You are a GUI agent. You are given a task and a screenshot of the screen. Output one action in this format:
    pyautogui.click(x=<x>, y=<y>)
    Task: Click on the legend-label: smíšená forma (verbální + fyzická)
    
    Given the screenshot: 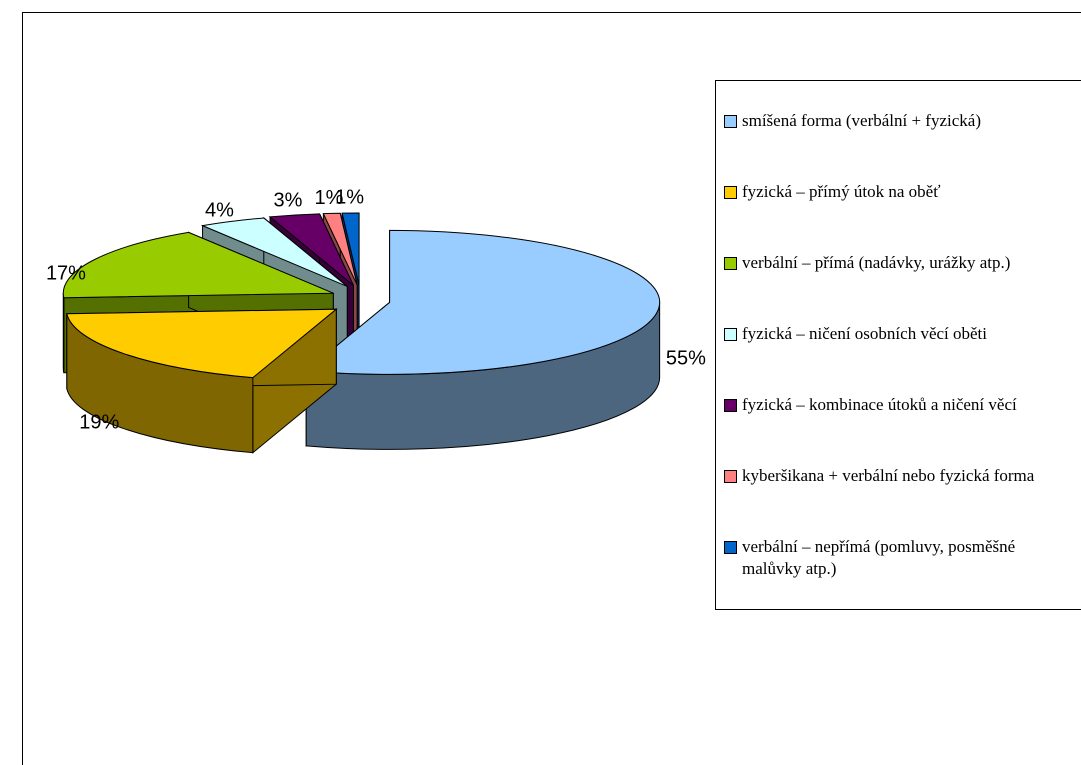 What is the action you would take?
    pyautogui.click(x=861, y=120)
    